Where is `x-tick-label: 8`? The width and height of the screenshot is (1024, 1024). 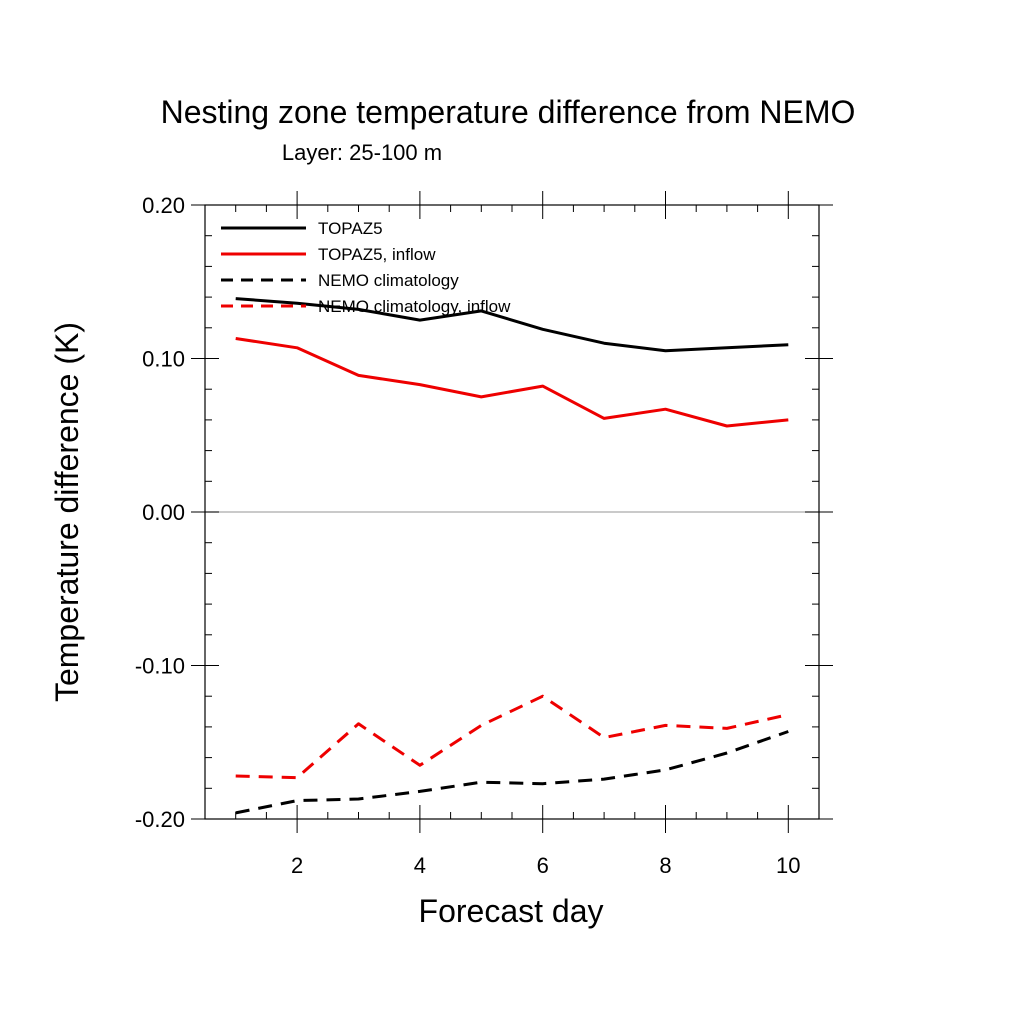 x-tick-label: 8 is located at coordinates (665, 865).